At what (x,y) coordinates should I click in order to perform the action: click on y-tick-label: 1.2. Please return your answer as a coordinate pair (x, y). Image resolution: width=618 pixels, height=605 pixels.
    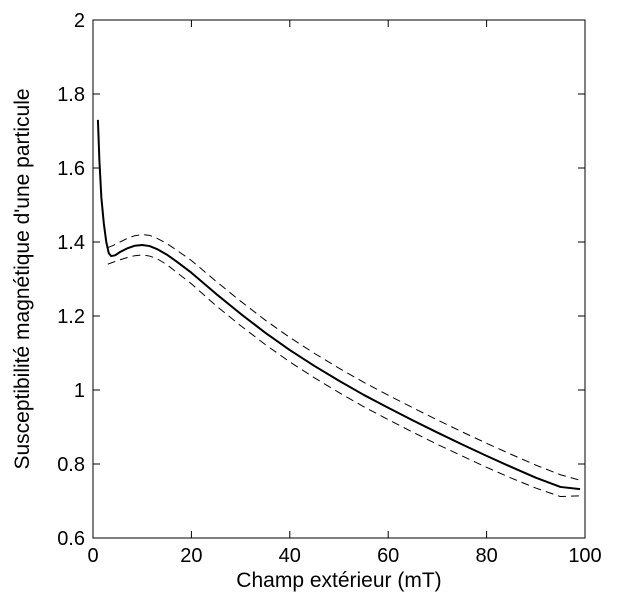
    Looking at the image, I should click on (71, 317).